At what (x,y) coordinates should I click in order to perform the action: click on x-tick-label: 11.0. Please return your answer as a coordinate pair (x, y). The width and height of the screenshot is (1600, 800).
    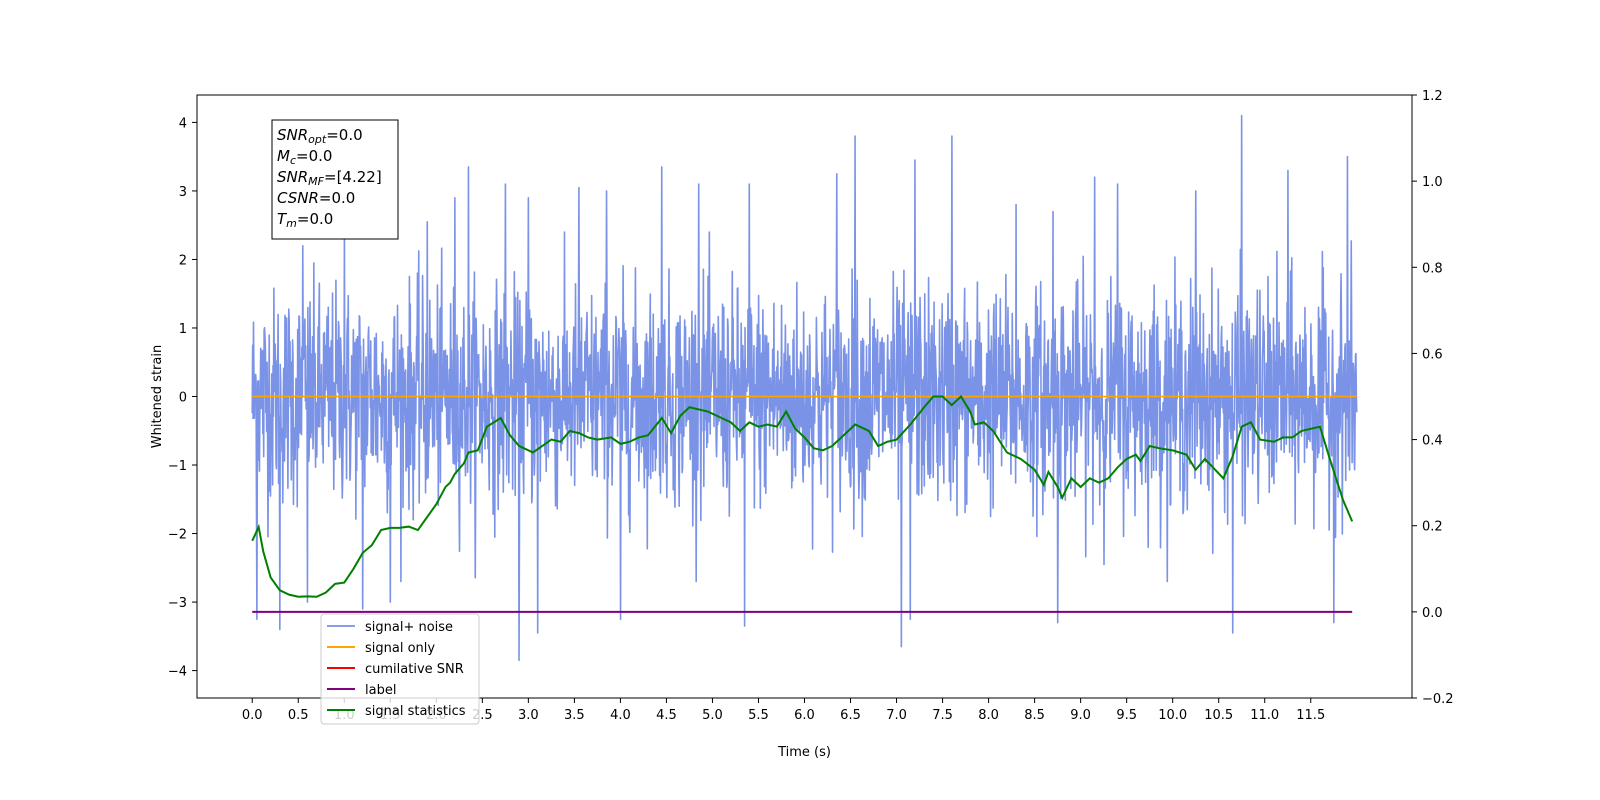
    Looking at the image, I should click on (1264, 715).